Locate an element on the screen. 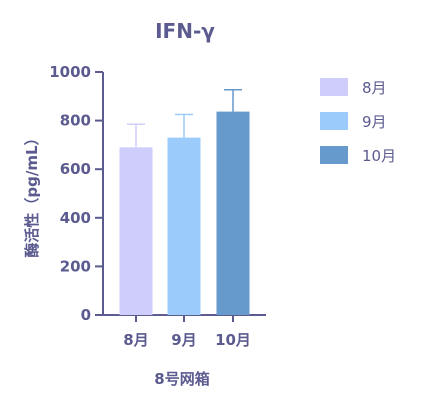 Image resolution: width=422 pixels, height=407 pixels. y-axis-label: 酶活性（pg/mL） is located at coordinates (32, 193).